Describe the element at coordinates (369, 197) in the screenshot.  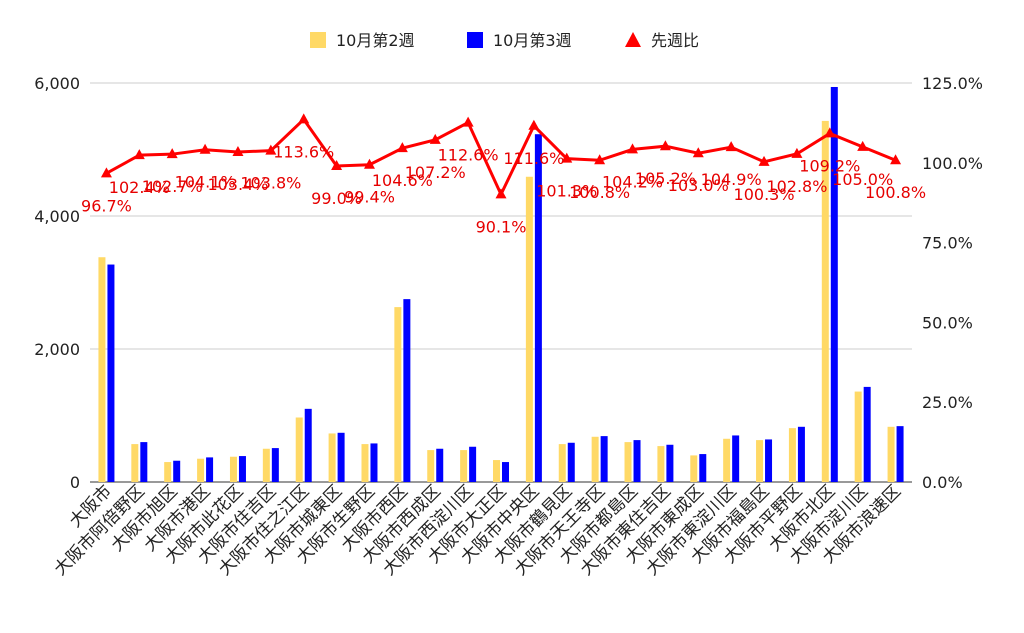
I see `ratio-data-label: 99.4%` at that location.